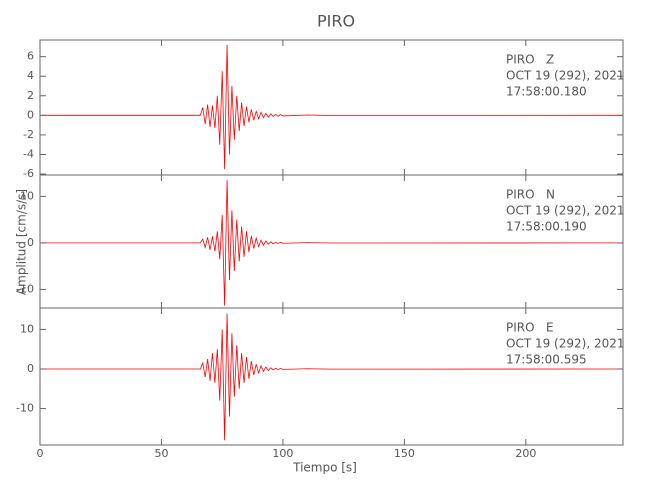 The height and width of the screenshot is (500, 650). What do you see at coordinates (530, 60) in the screenshot?
I see `annotation: PIRO Z` at bounding box center [530, 60].